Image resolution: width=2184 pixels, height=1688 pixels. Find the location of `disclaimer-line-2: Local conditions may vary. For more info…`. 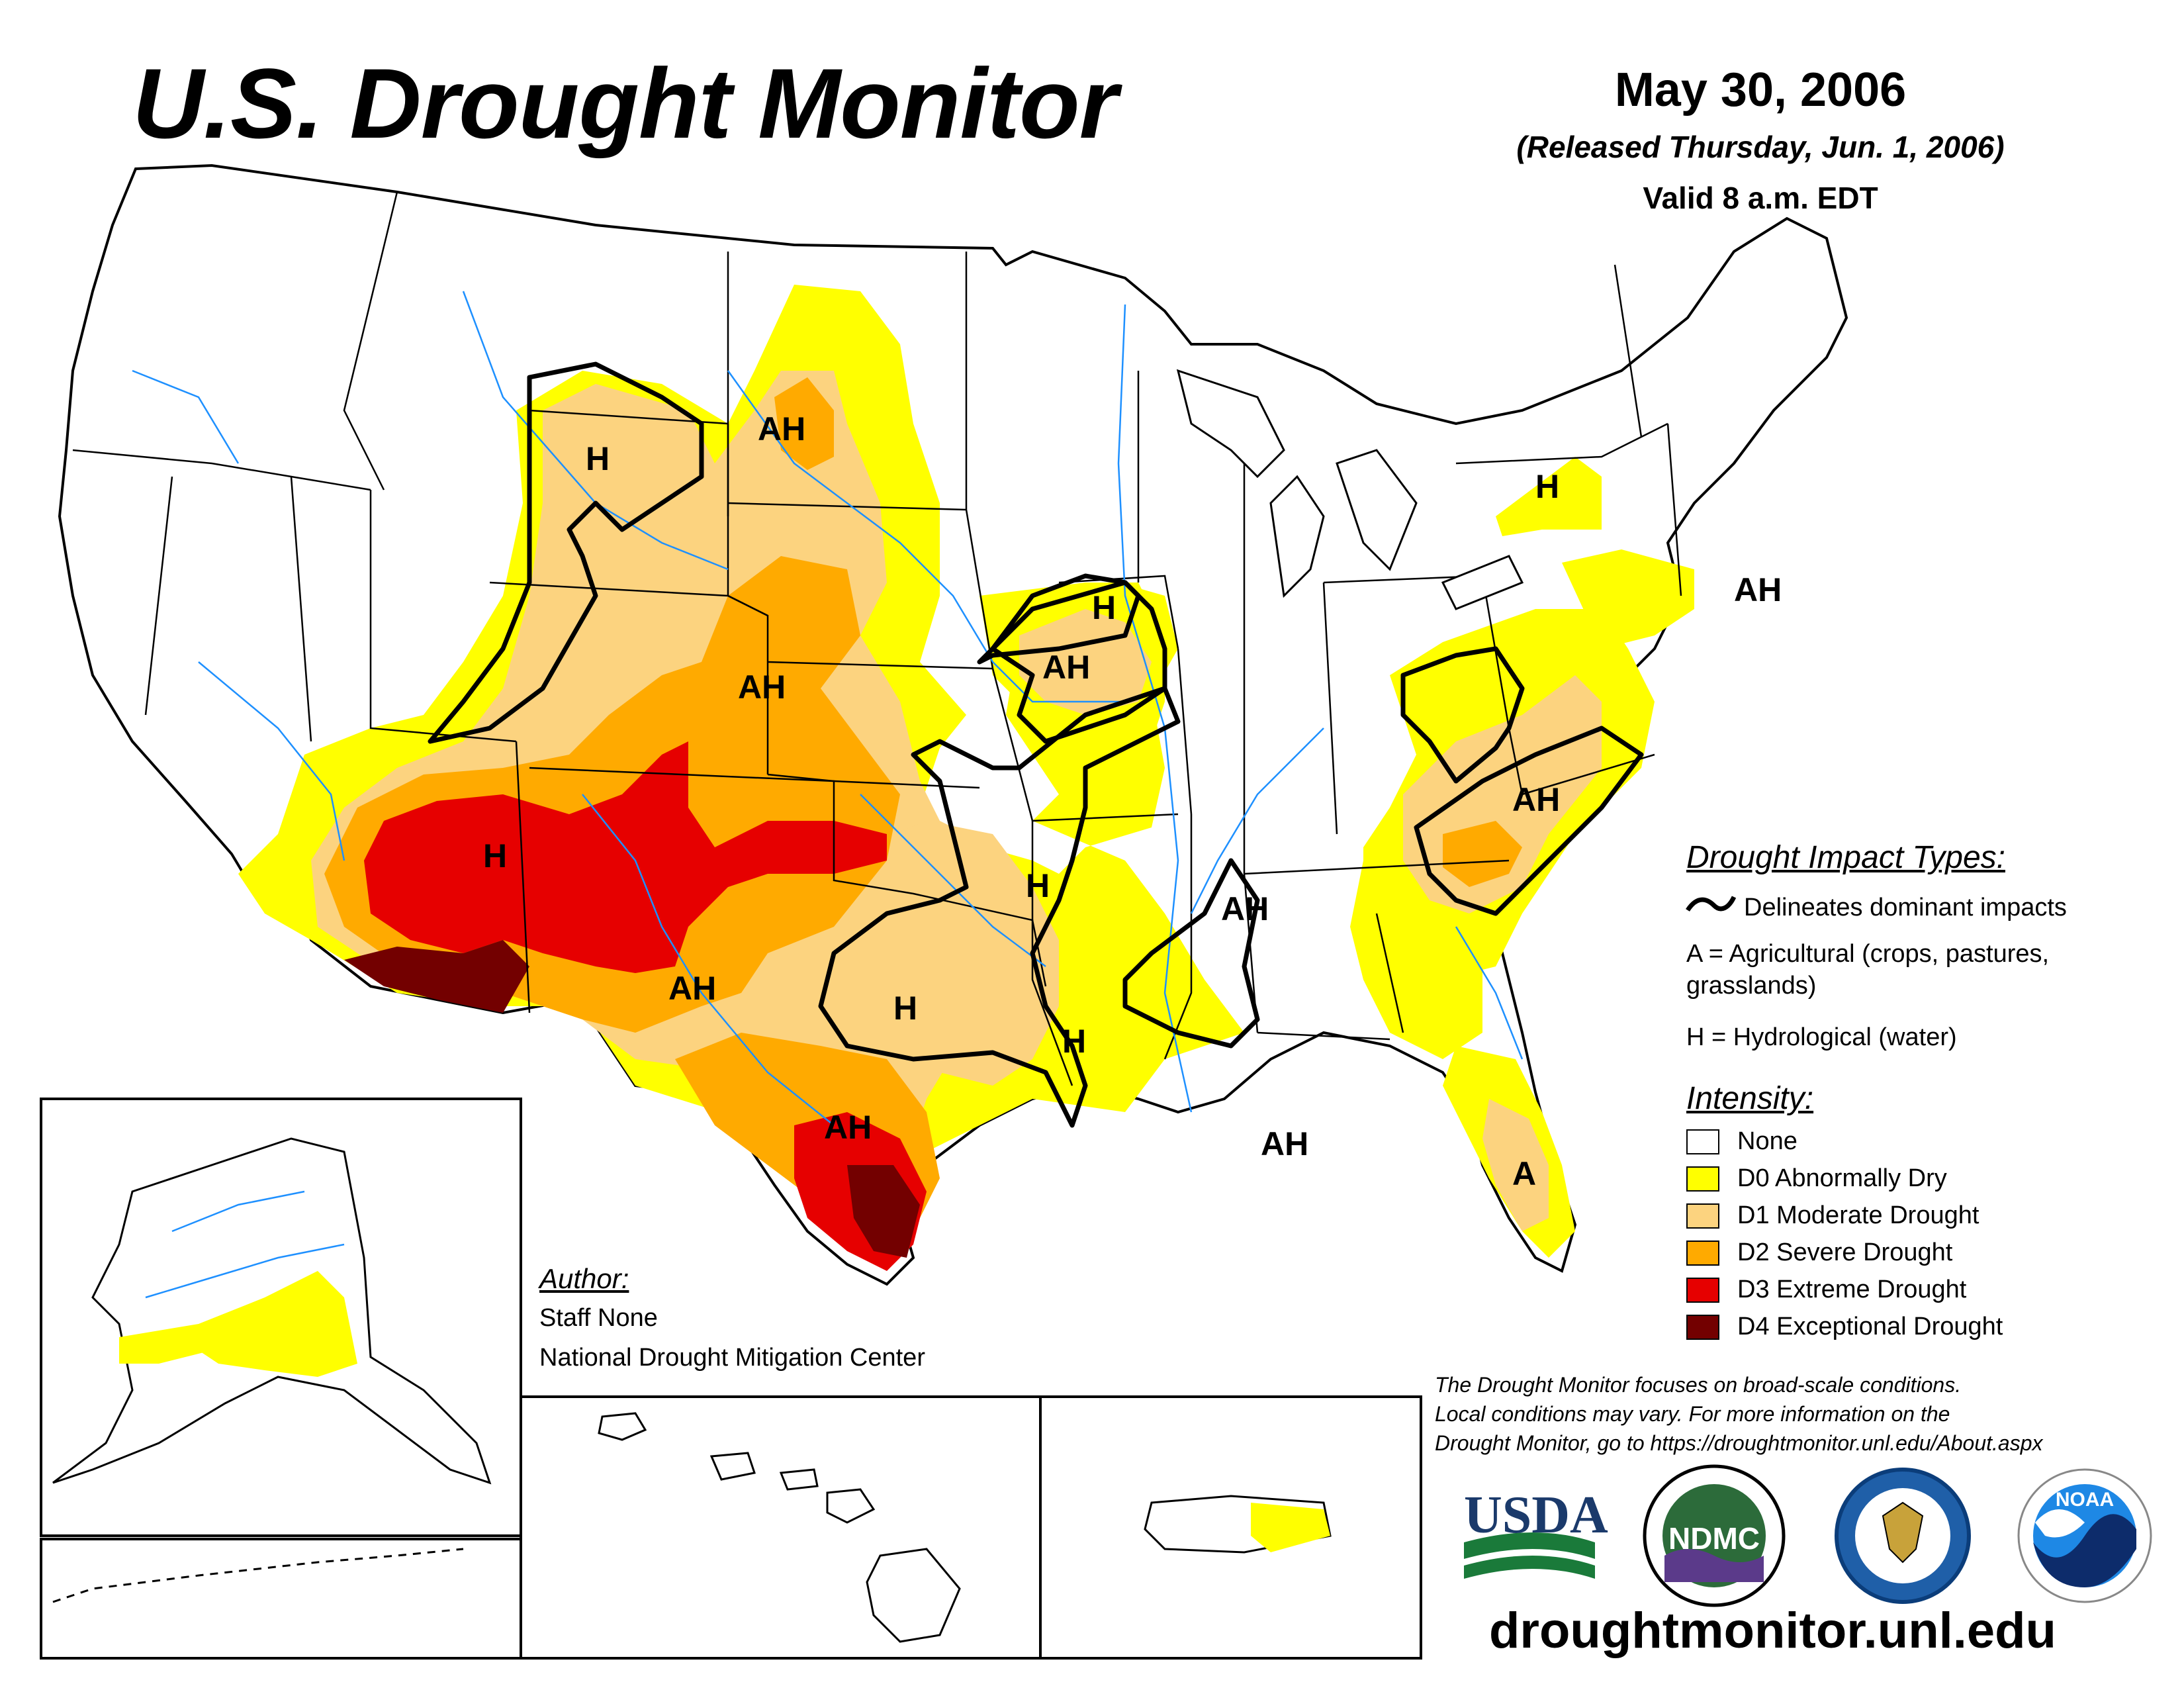

disclaimer-line-2: Local conditions may vary. For more info… is located at coordinates (1692, 1414).